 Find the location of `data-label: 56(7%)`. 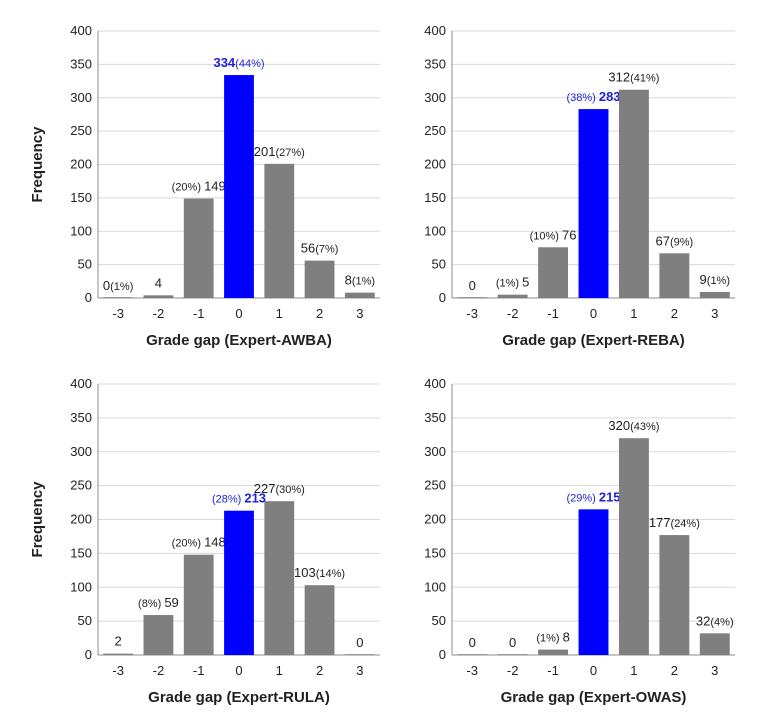

data-label: 56(7%) is located at coordinates (320, 248).